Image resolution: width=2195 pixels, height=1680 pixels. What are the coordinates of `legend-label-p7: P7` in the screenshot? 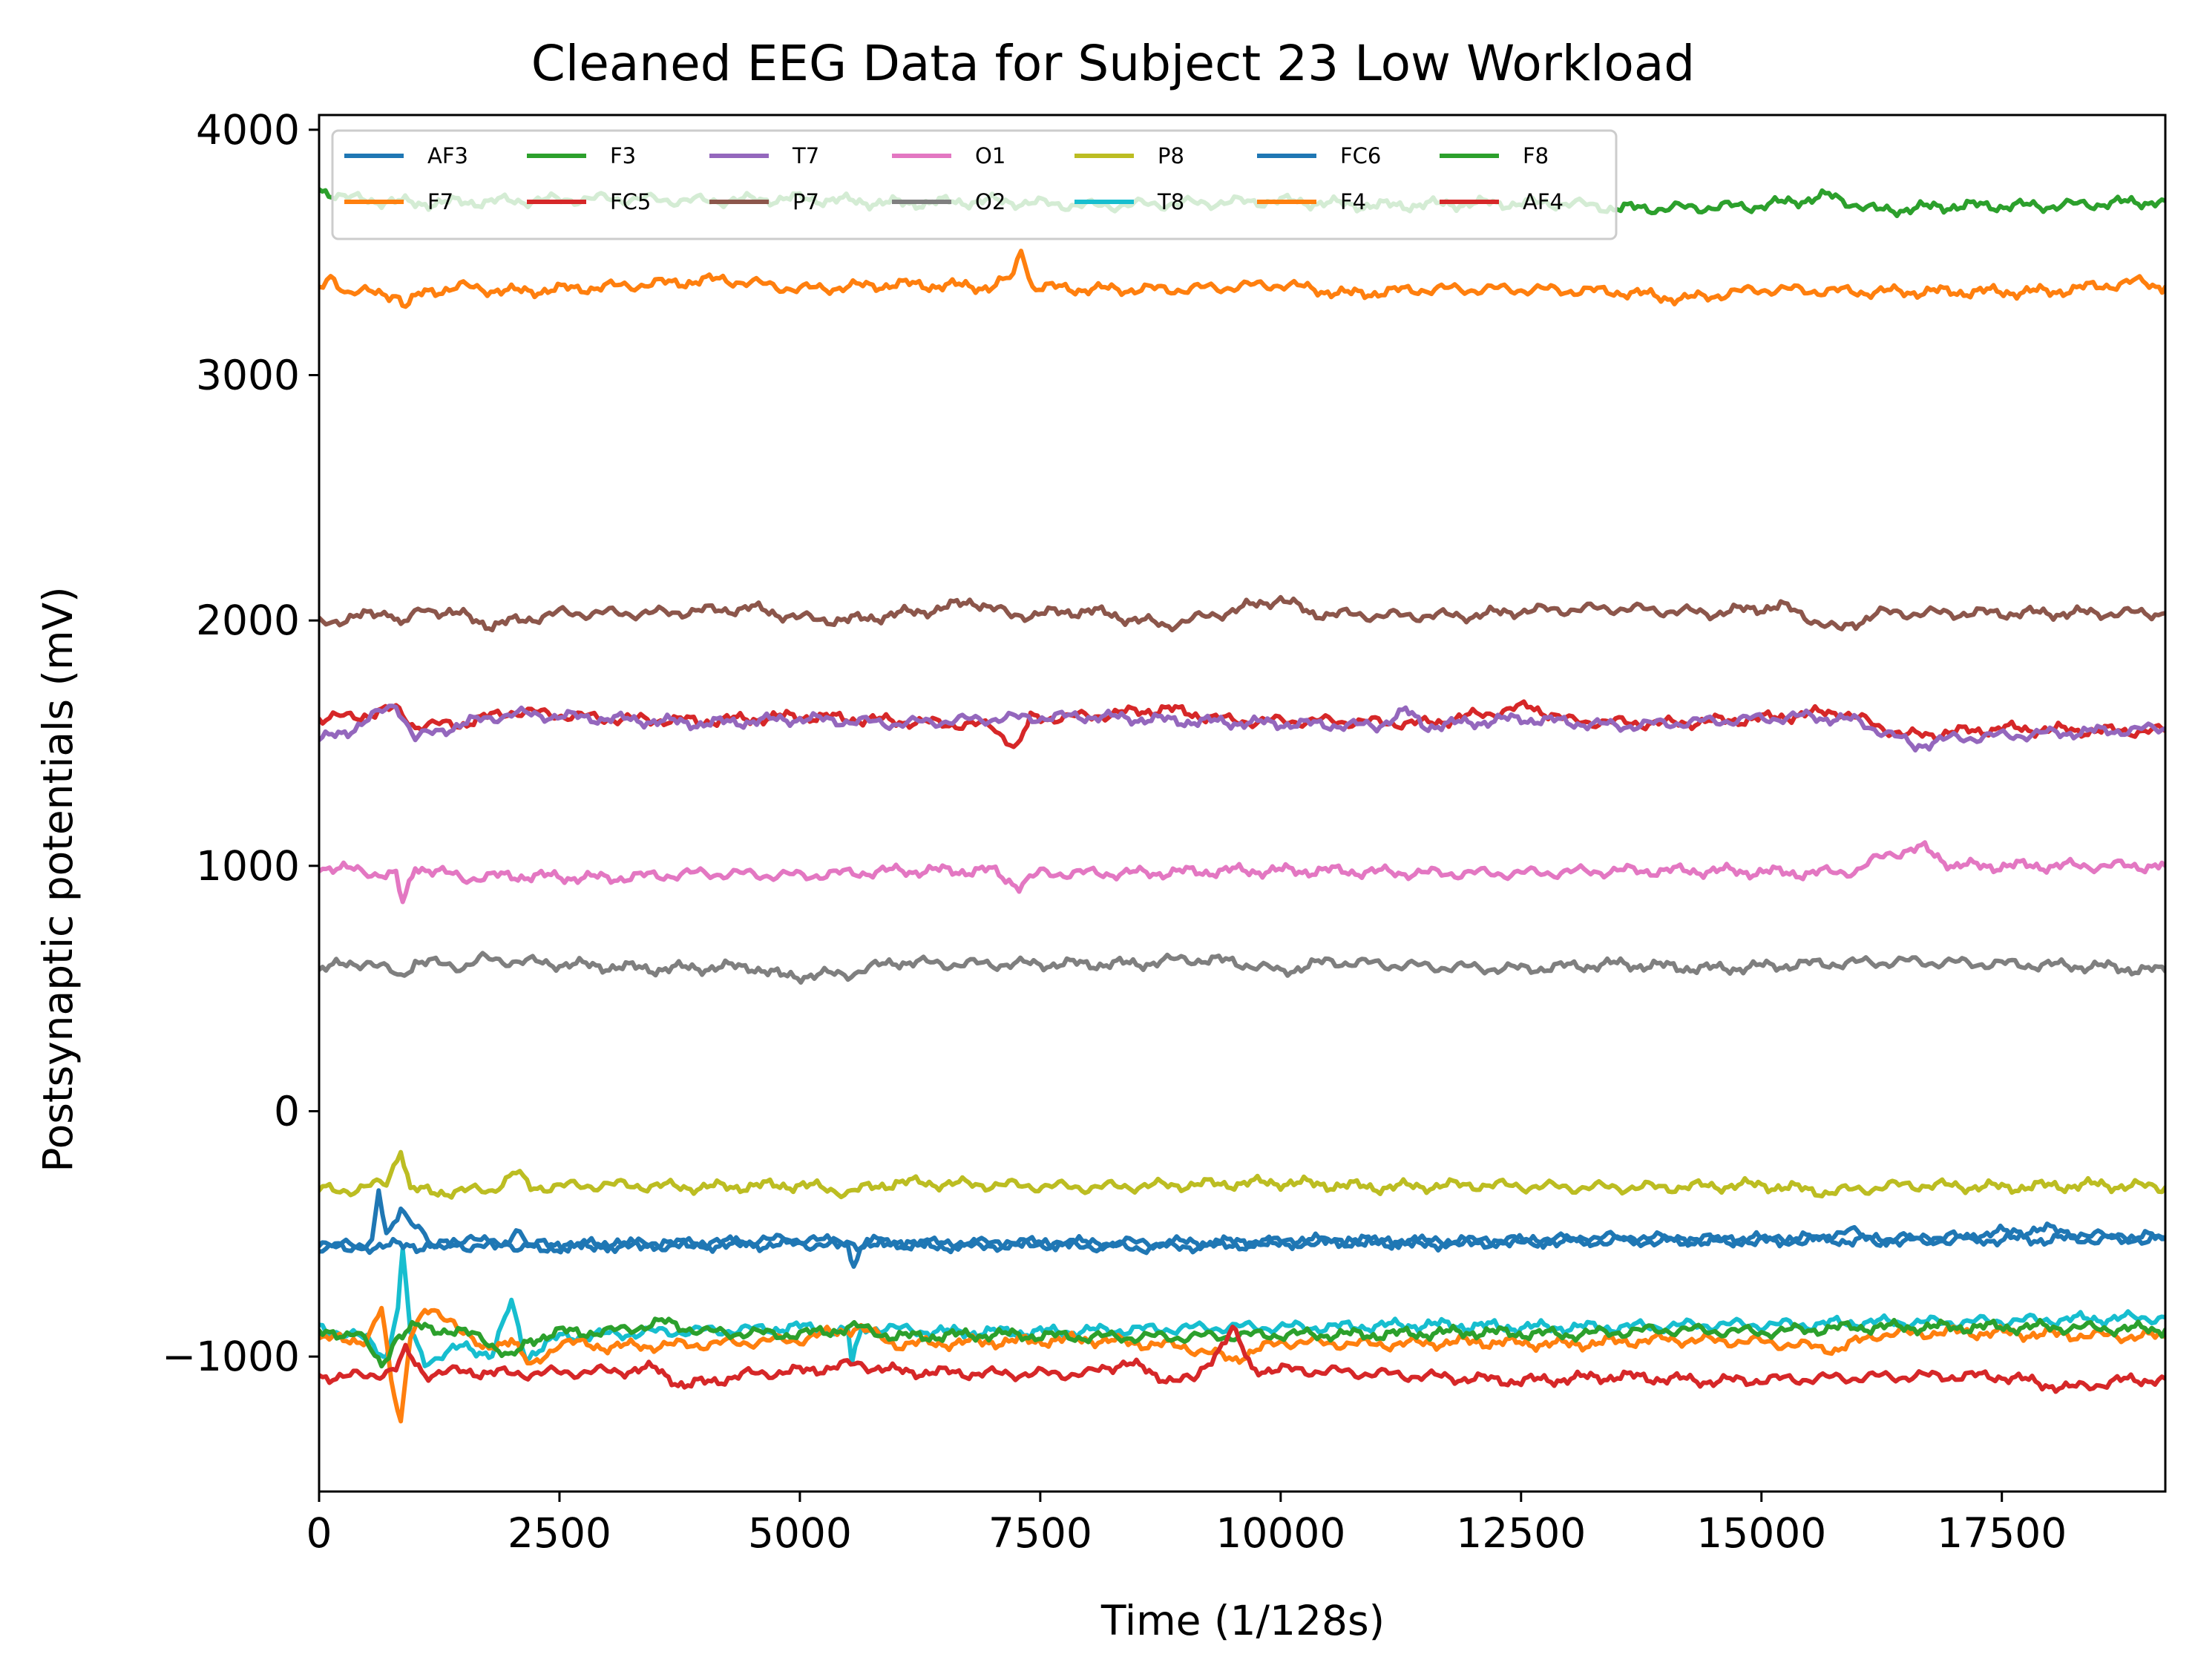 It's located at (806, 202).